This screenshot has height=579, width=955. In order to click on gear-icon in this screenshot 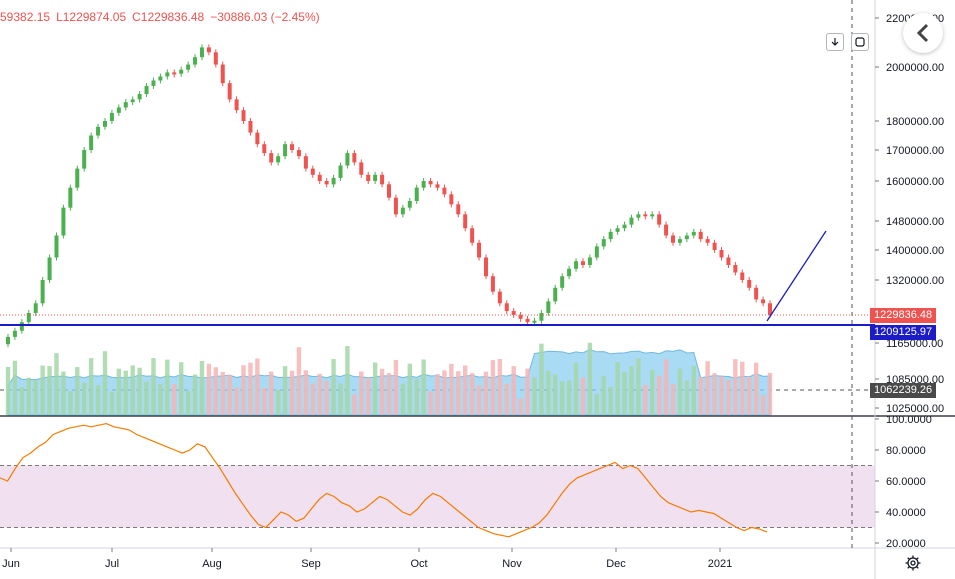, I will do `click(913, 563)`.